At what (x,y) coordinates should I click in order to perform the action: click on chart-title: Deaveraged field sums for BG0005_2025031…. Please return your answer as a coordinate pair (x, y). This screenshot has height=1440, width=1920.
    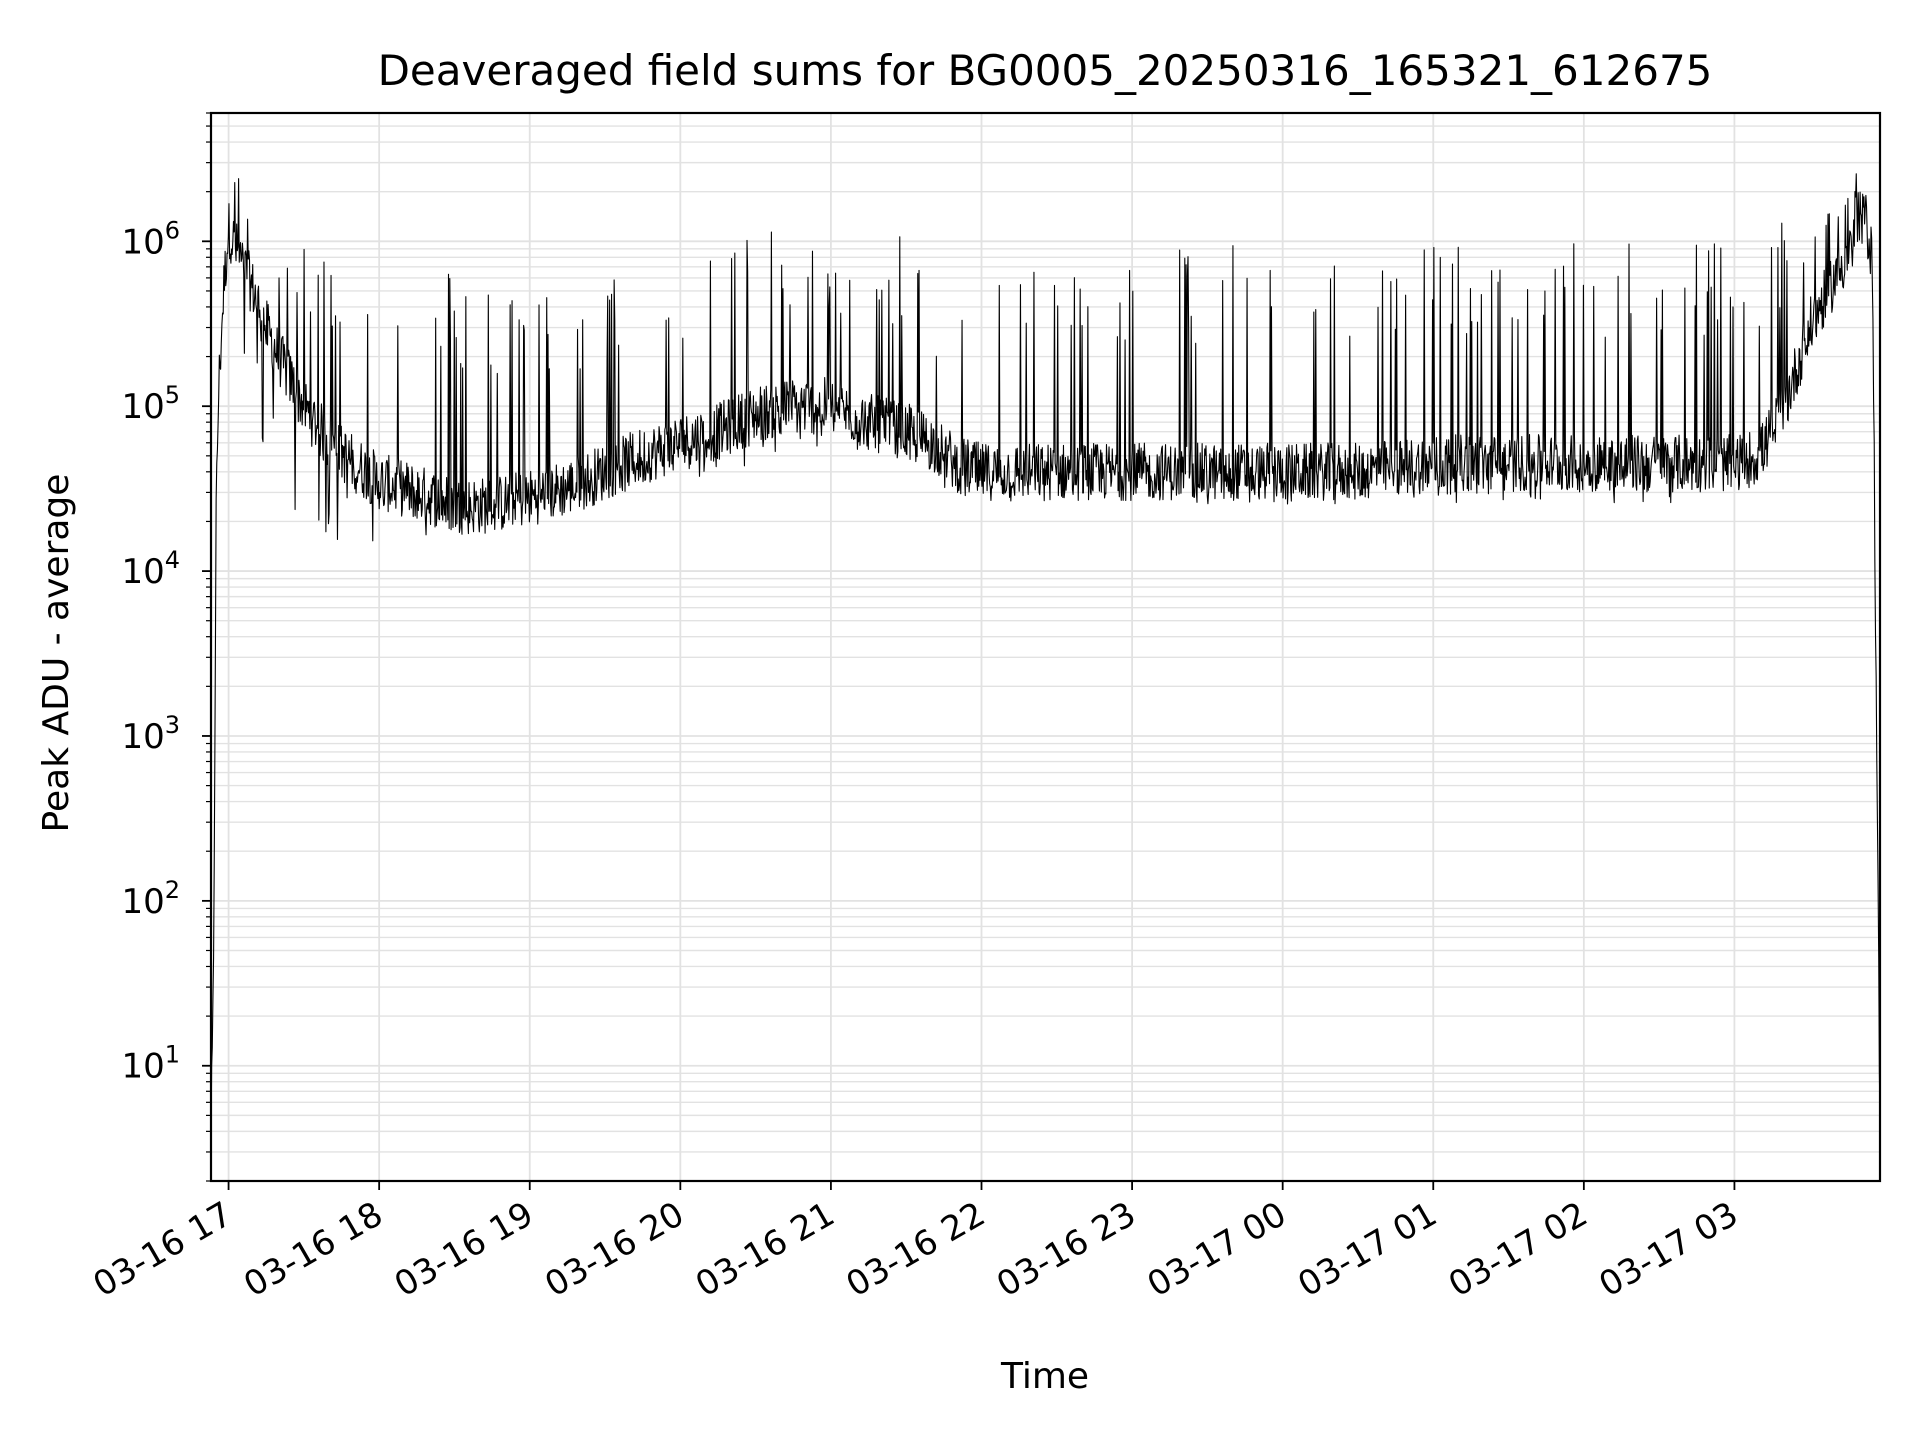
    Looking at the image, I should click on (1045, 70).